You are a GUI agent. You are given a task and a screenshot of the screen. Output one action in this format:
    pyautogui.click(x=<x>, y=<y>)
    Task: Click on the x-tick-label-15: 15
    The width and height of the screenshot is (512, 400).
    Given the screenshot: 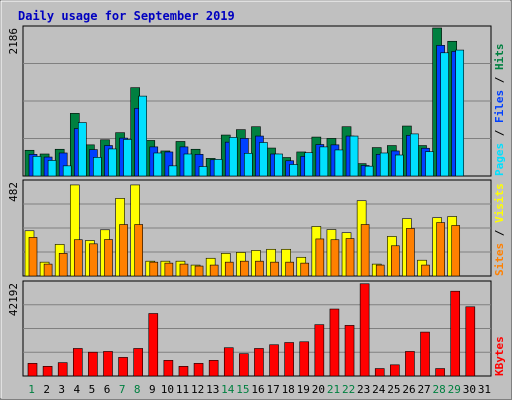 What is the action you would take?
    pyautogui.click(x=242, y=389)
    